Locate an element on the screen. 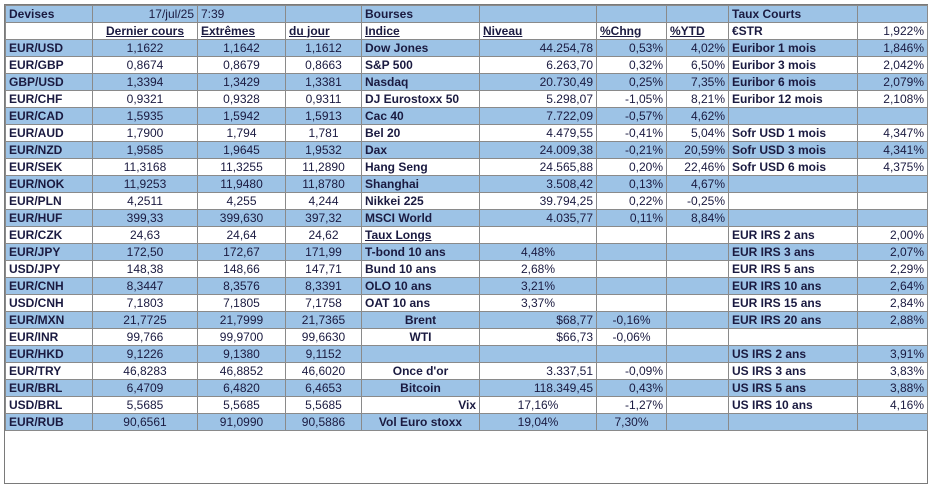 This screenshot has height=486, width=931. last-price-cell: 9,1226 is located at coordinates (145, 354).